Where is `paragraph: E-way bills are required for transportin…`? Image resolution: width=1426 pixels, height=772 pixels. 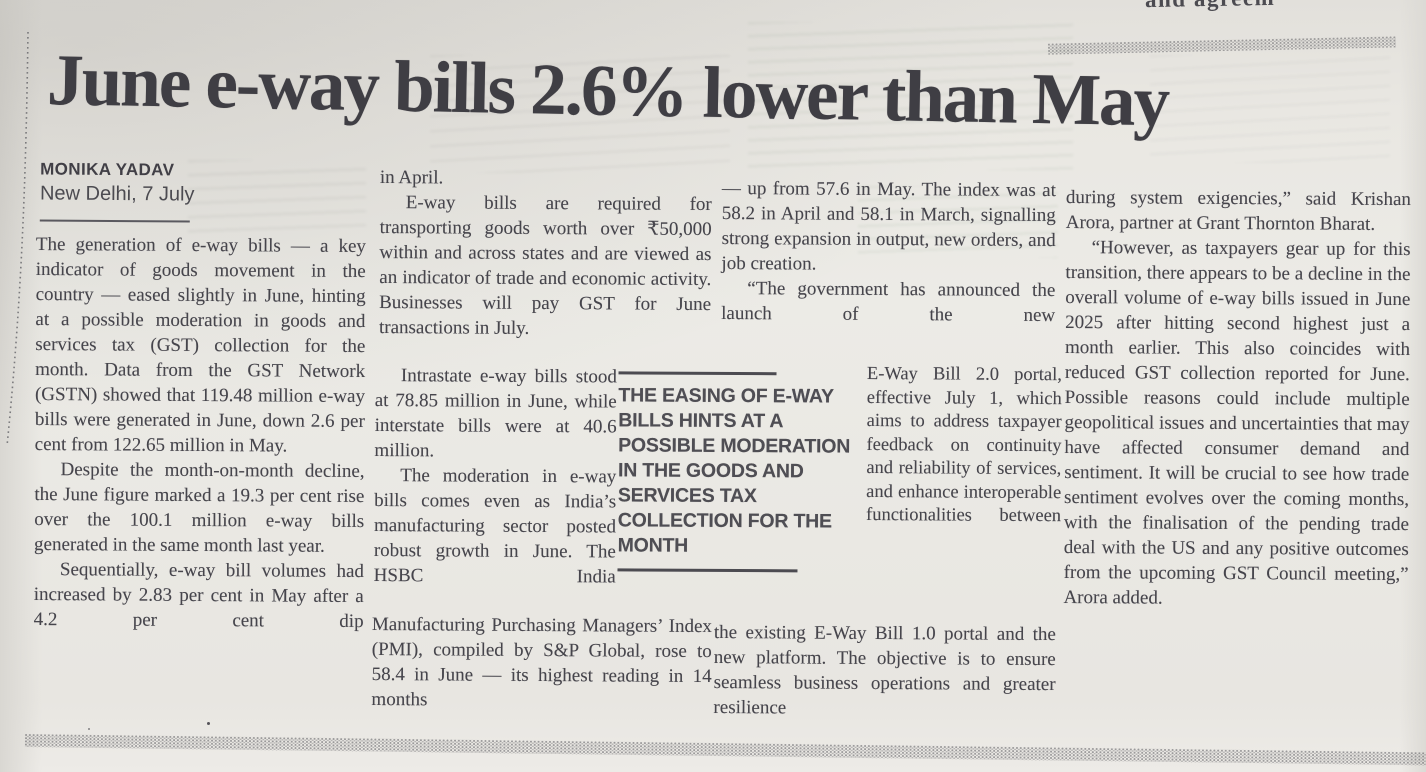 paragraph: E-way bills are required for transportin… is located at coordinates (545, 265).